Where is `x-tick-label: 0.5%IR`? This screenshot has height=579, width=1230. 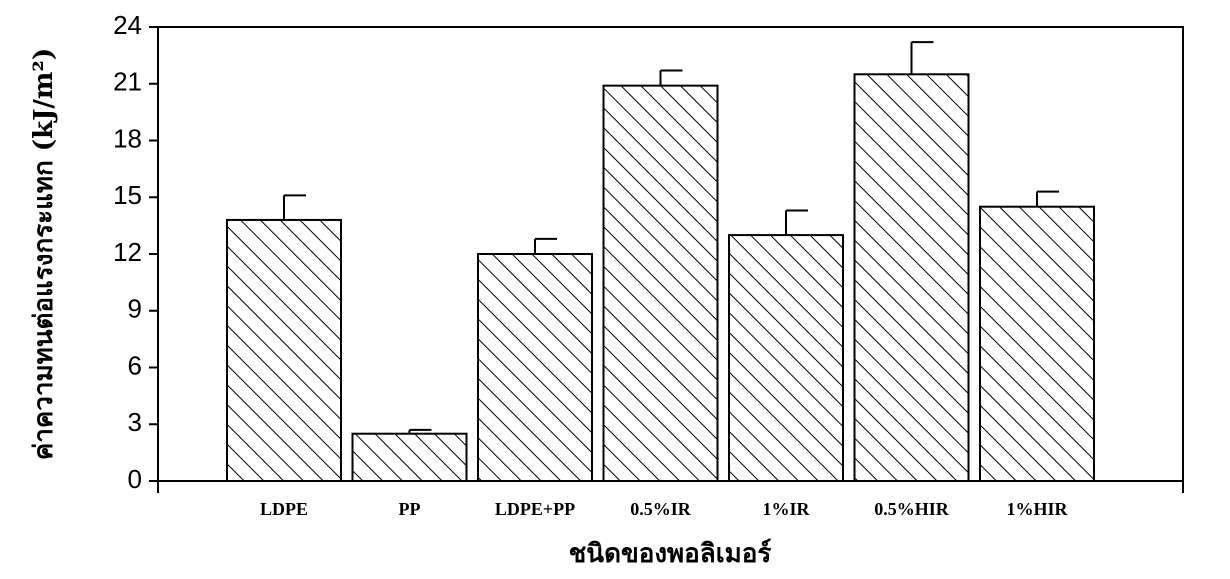 x-tick-label: 0.5%IR is located at coordinates (661, 509).